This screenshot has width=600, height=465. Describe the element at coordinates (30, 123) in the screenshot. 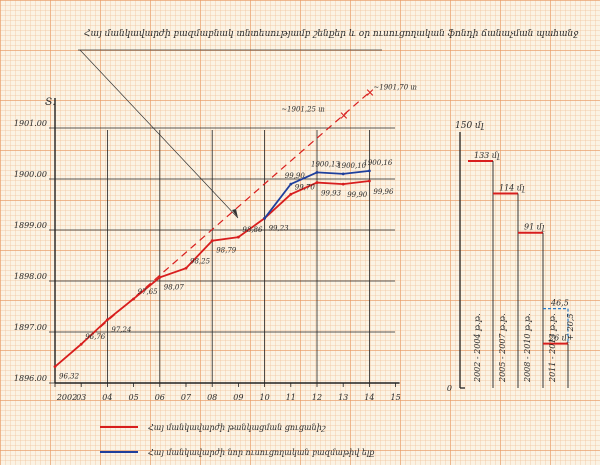

I see `y-tick-label: 1901.00` at that location.